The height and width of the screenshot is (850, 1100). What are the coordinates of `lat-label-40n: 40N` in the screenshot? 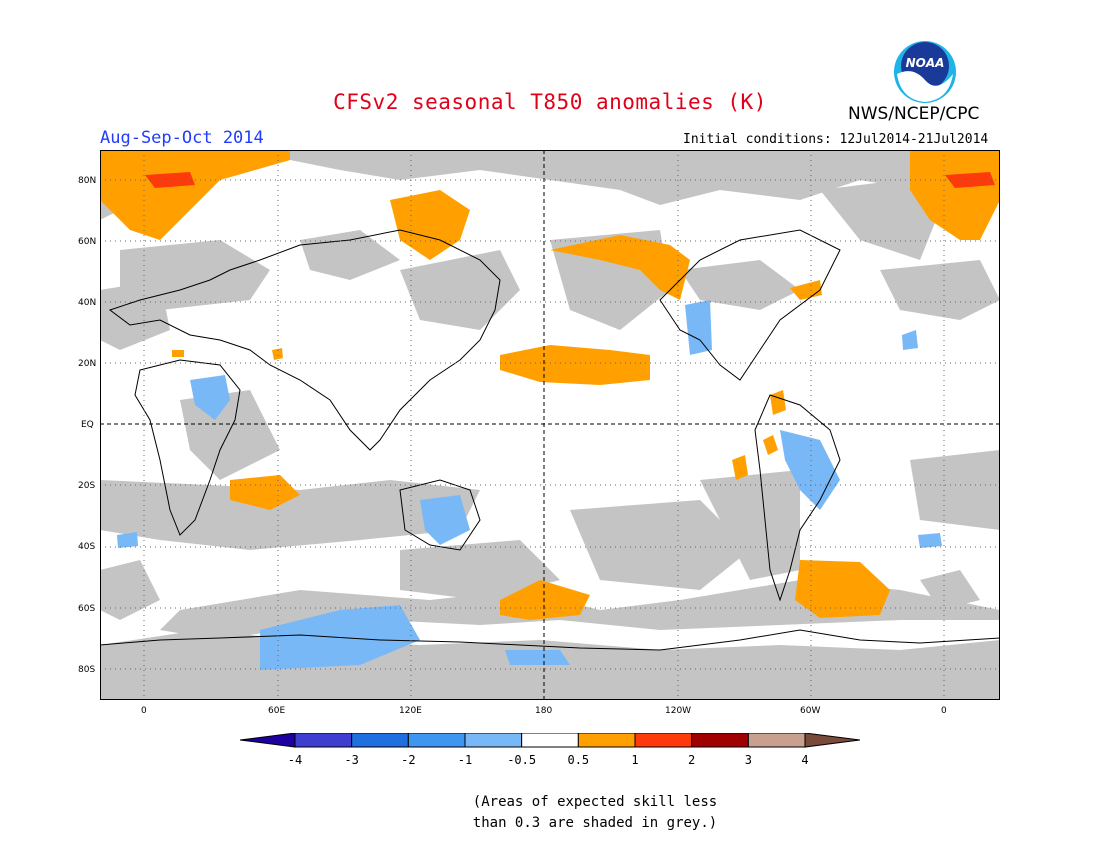 It's located at (87, 303).